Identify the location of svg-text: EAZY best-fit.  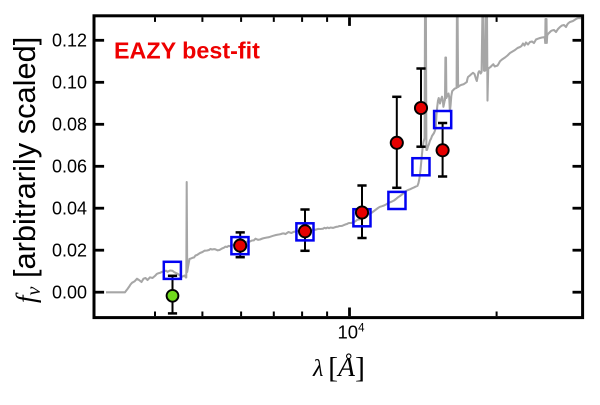
(187, 50).